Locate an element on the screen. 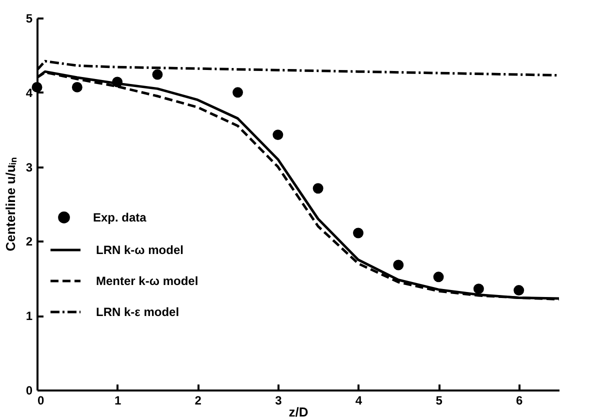 The width and height of the screenshot is (593, 420). y-tick-label: 1 is located at coordinates (29, 316).